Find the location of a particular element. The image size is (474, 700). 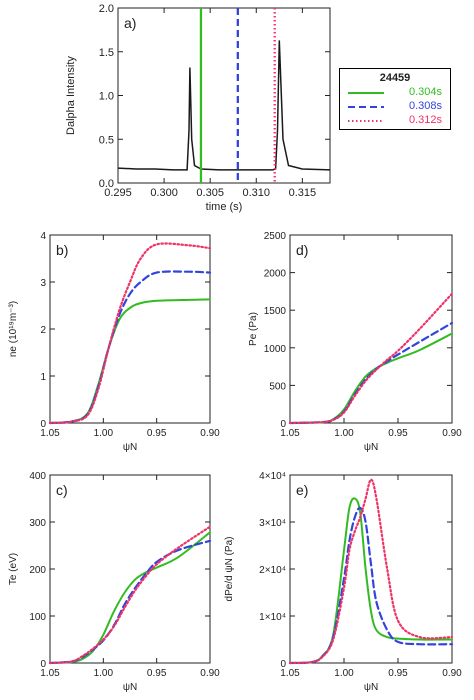

legend: 24459 0.304s 0.308s 0.312s is located at coordinates (395, 99).